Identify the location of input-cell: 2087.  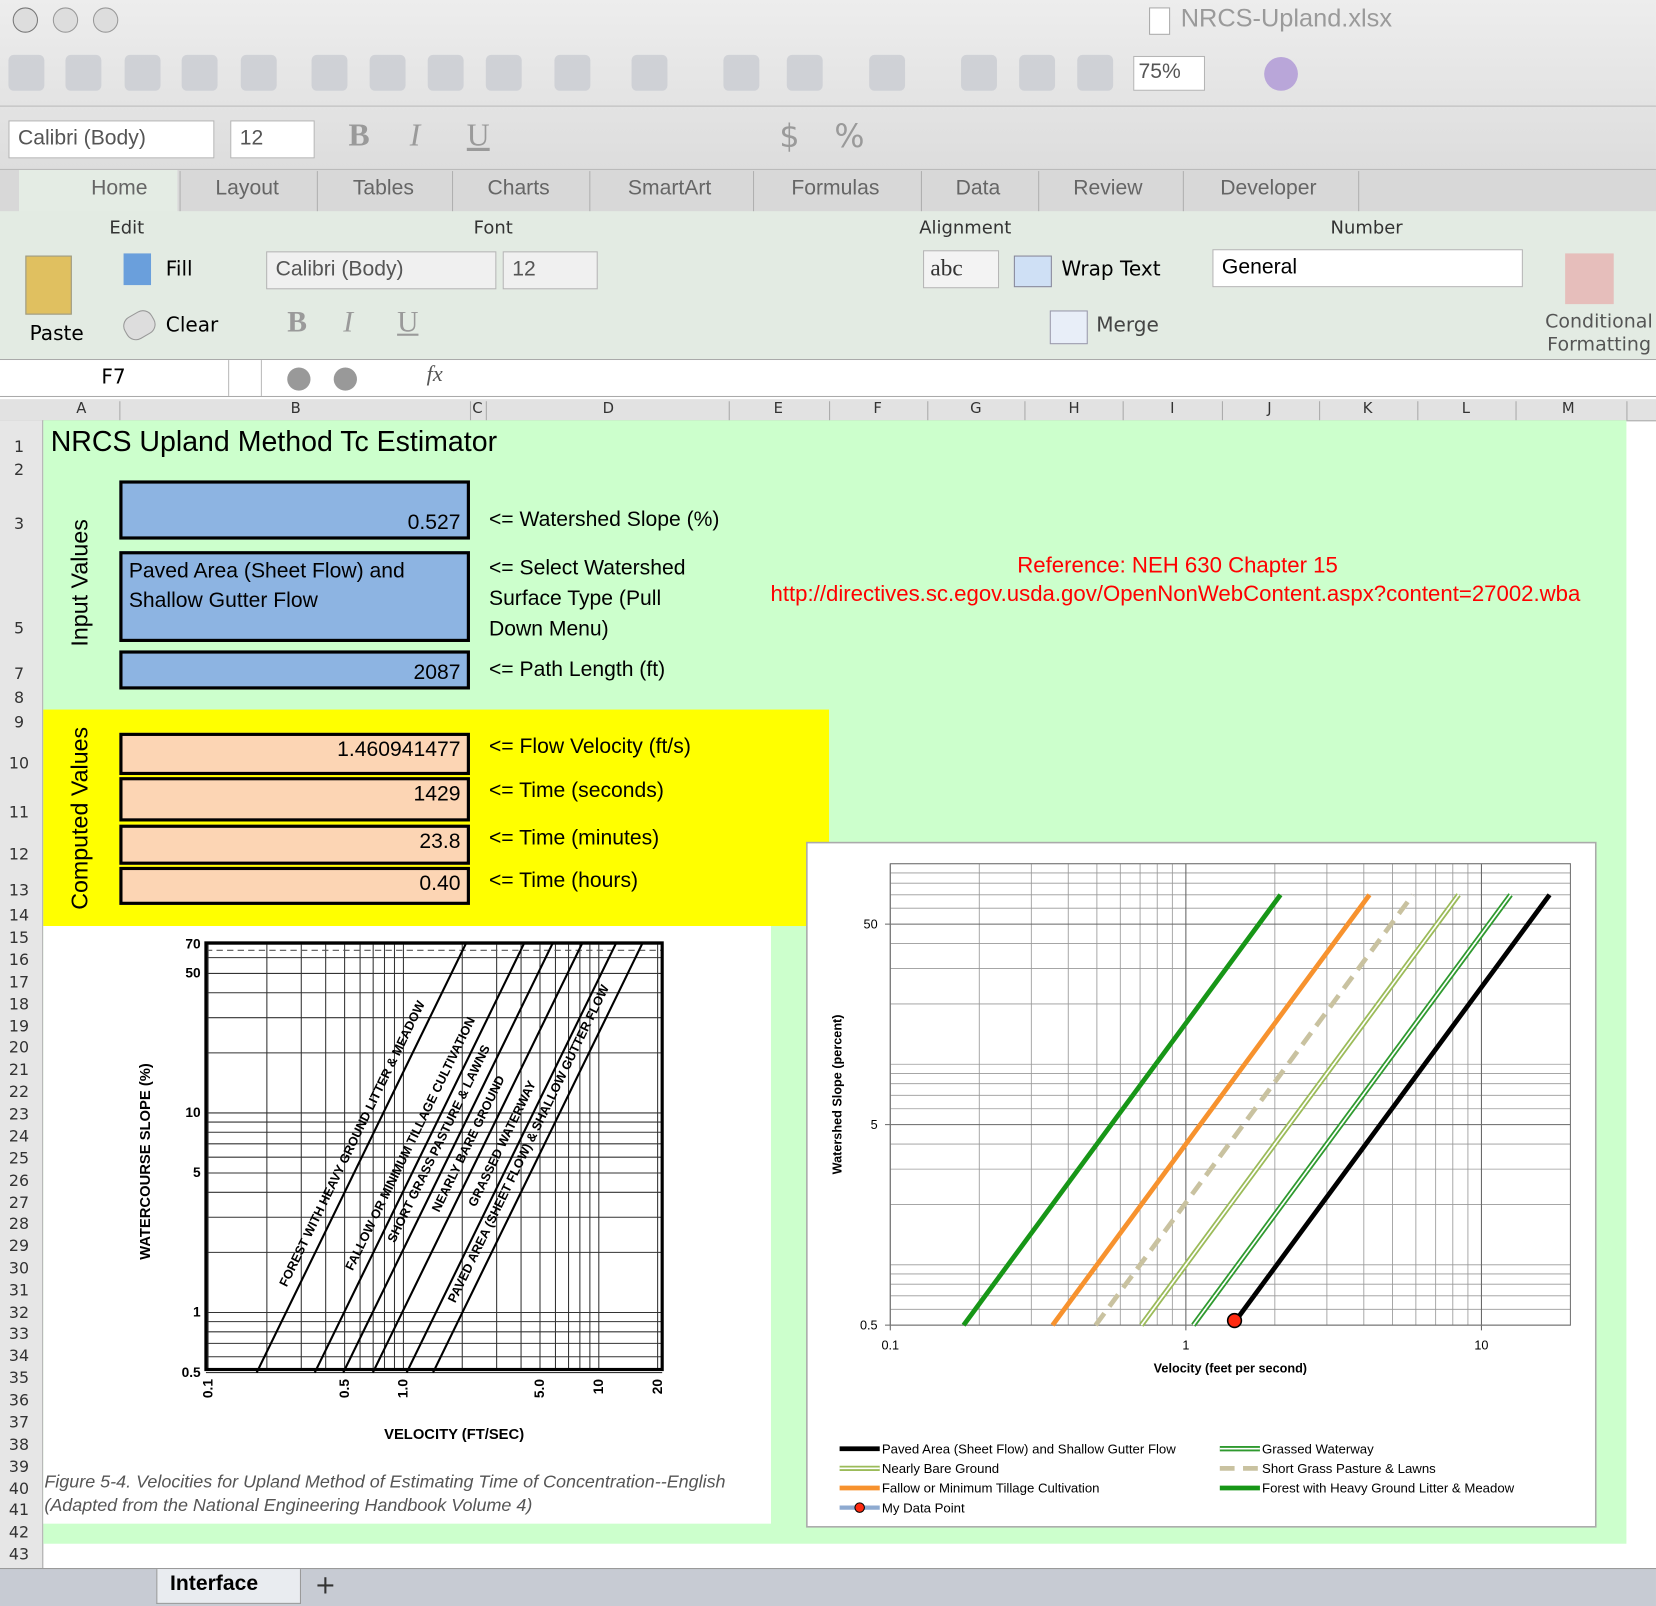
(294, 670).